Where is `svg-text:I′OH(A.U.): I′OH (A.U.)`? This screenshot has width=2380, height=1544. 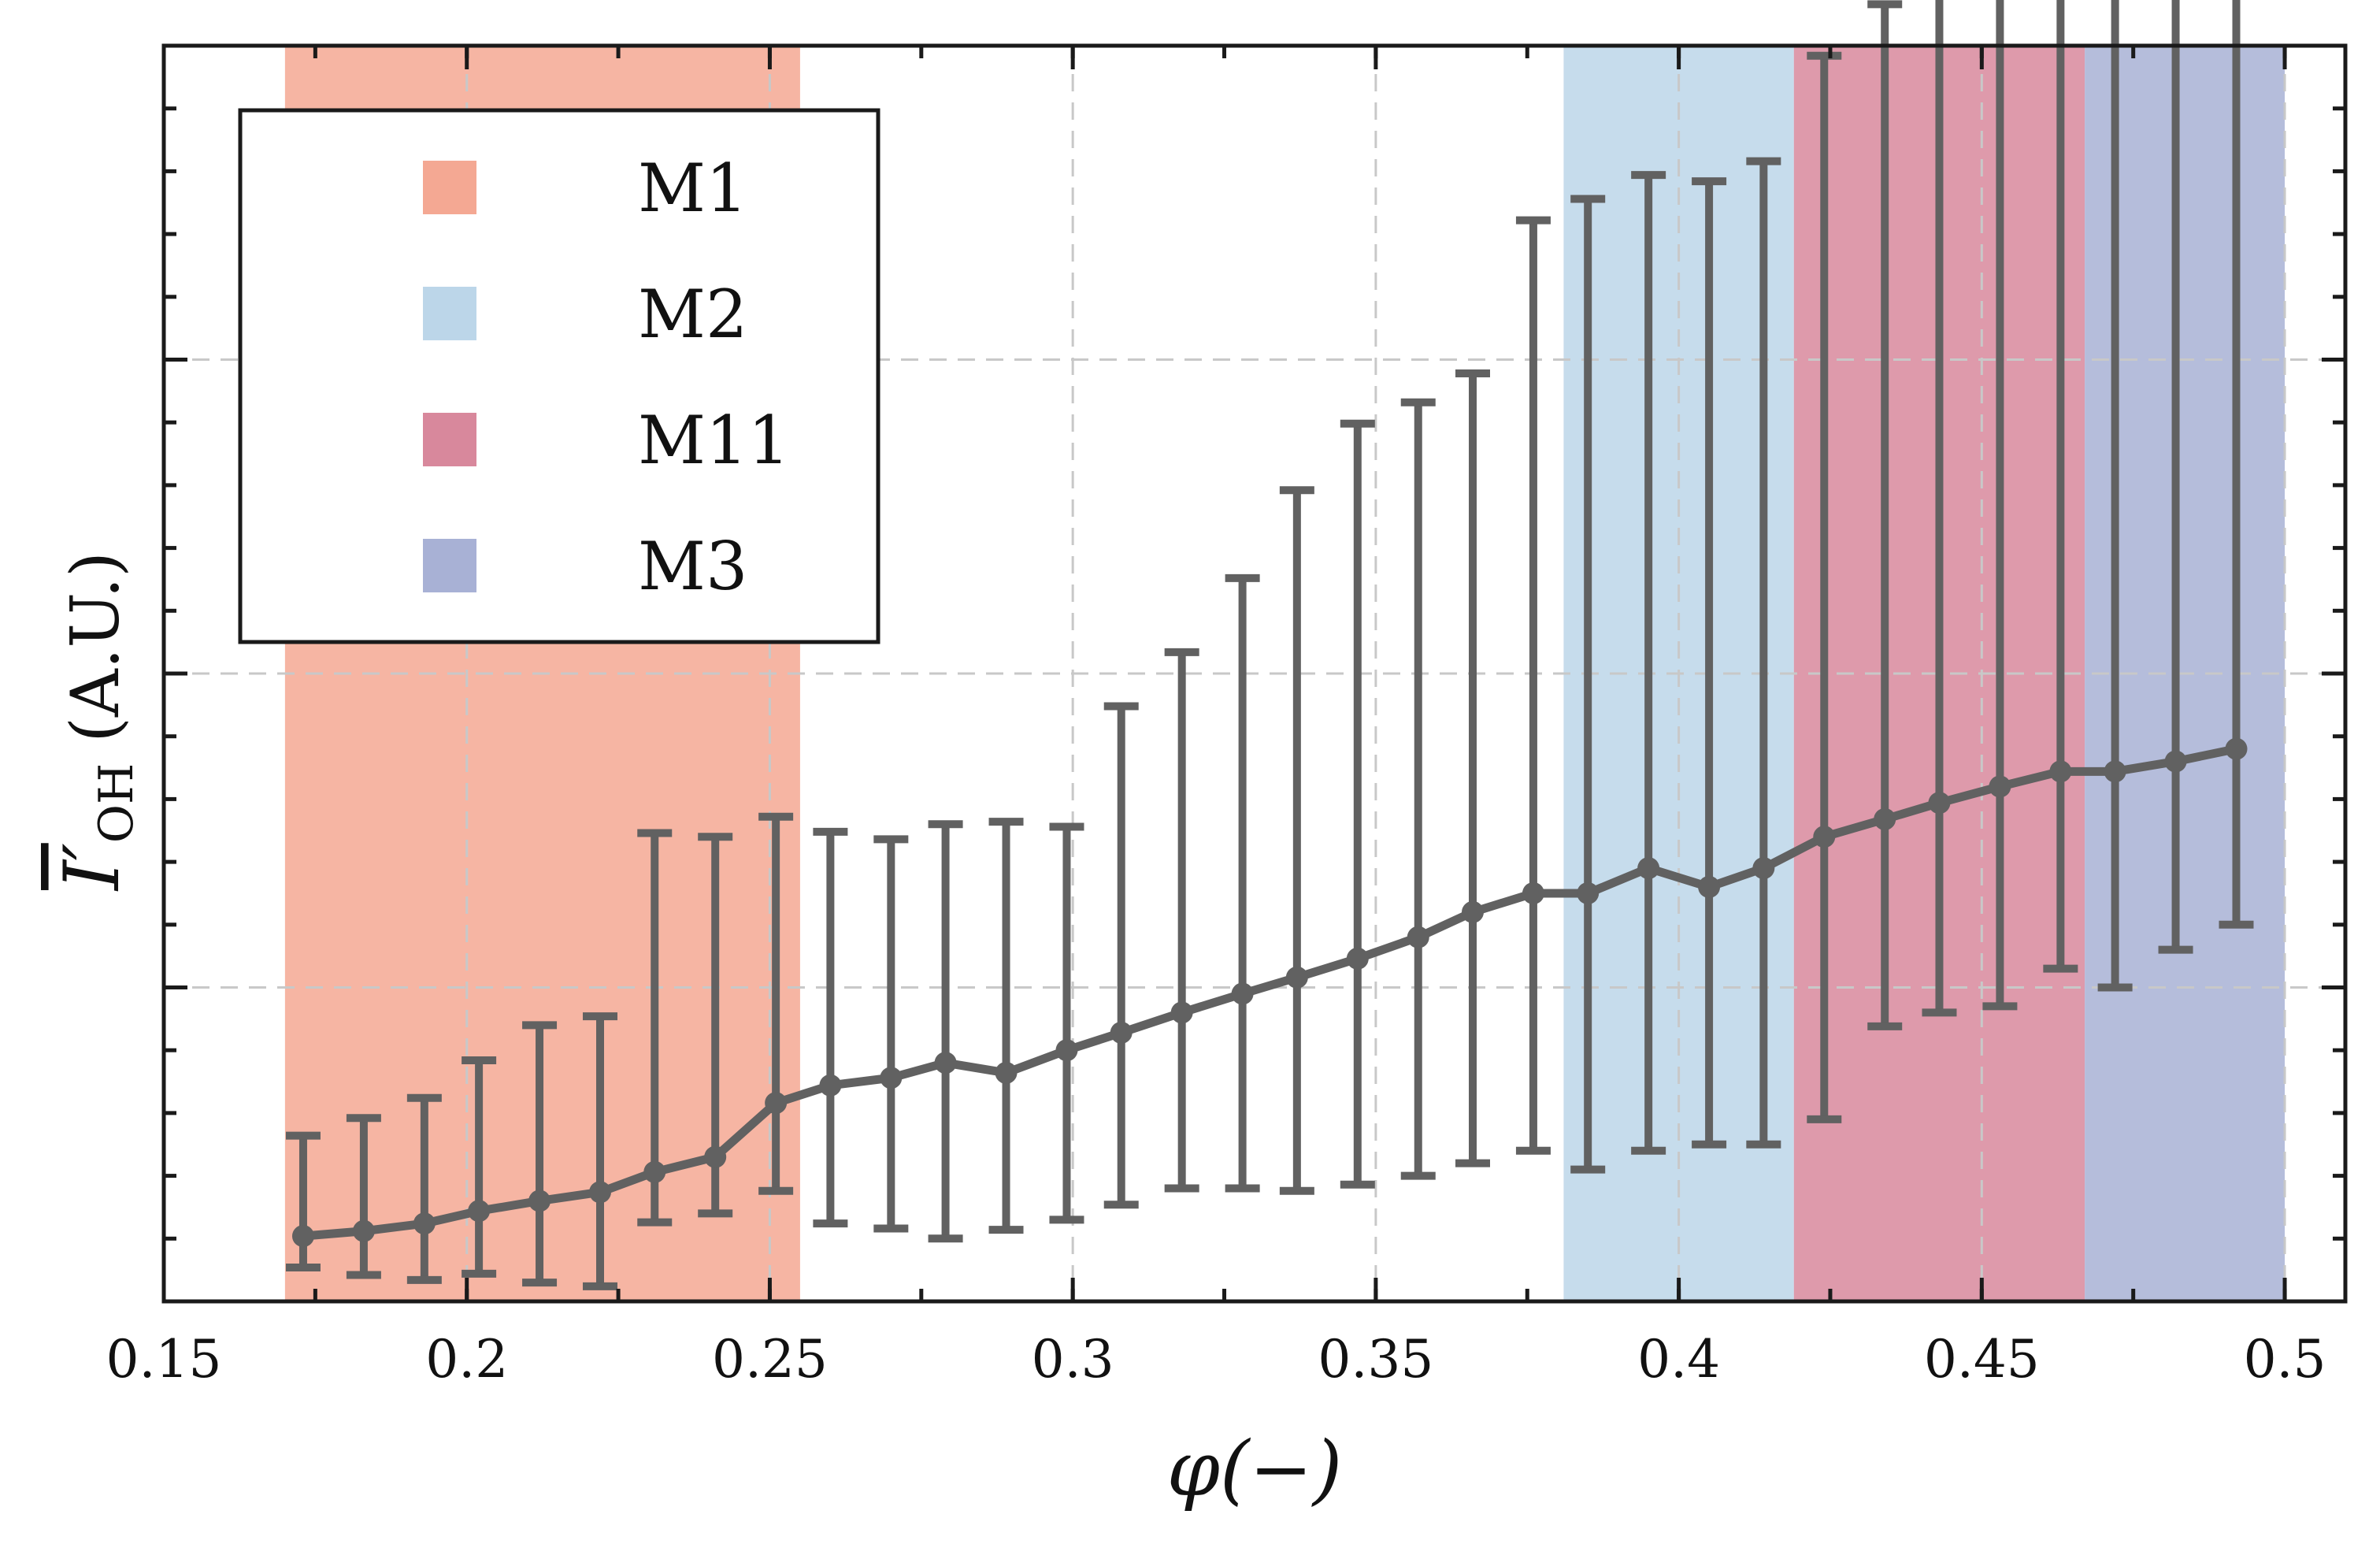 svg-text:I′OH(A.U.): I′OH (A.U.) is located at coordinates (96, 722).